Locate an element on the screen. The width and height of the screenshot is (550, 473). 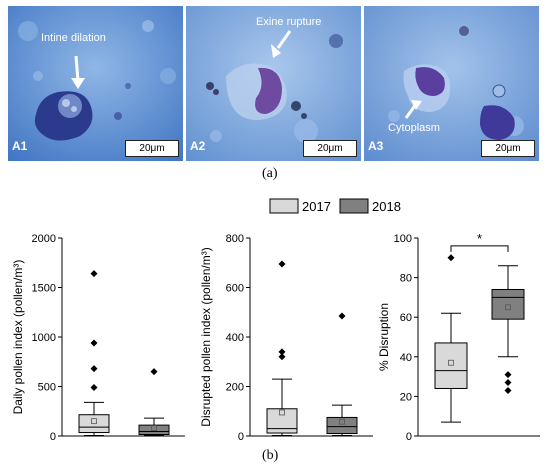
legend-swatch-2017 is located at coordinates (284, 206).